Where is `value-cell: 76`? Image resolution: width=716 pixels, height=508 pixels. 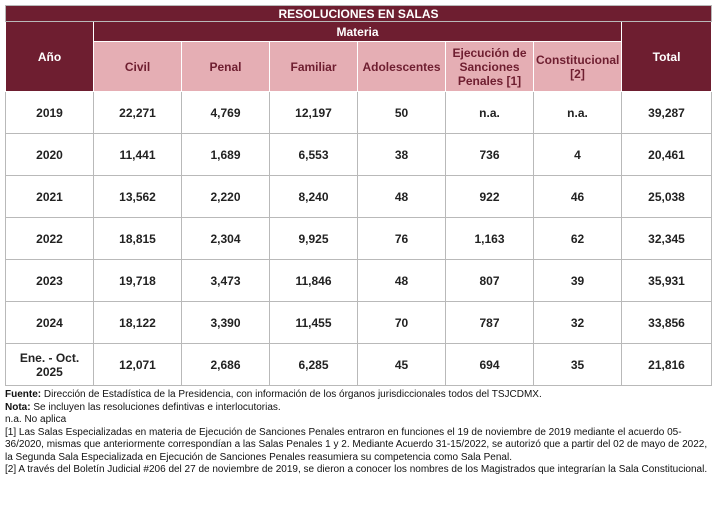
value-cell: 76 is located at coordinates (401, 238).